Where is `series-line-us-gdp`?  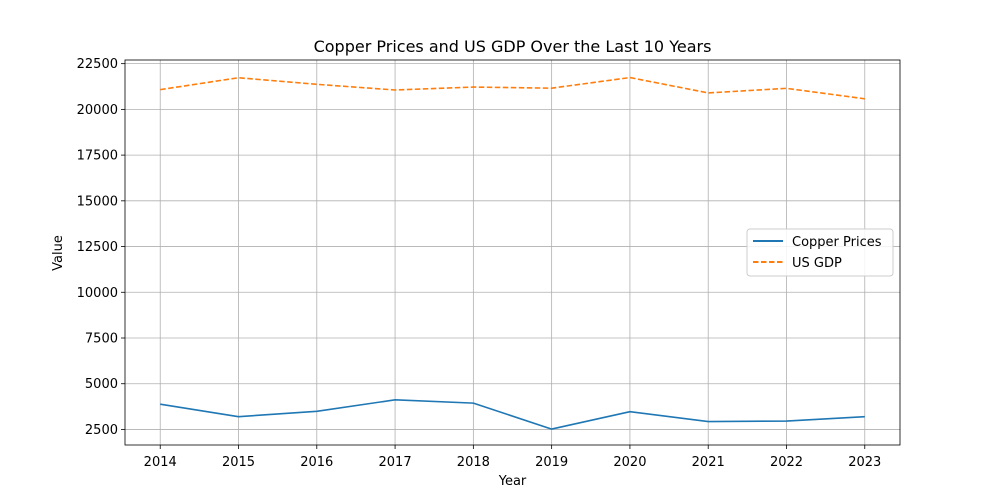 series-line-us-gdp is located at coordinates (512, 88).